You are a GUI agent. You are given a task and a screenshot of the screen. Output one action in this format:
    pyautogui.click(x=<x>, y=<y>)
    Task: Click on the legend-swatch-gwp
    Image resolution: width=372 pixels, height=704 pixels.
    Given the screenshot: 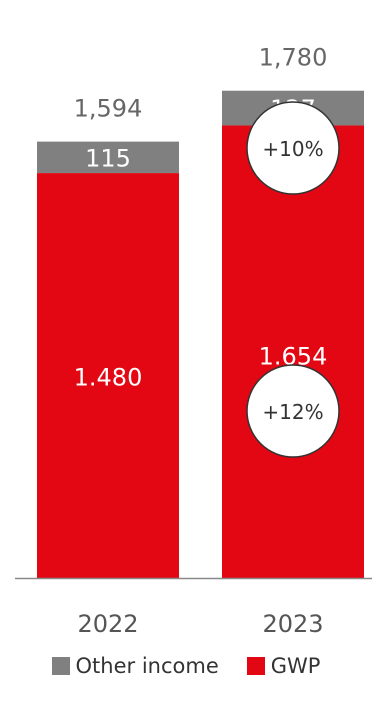 What is the action you would take?
    pyautogui.click(x=255, y=666)
    